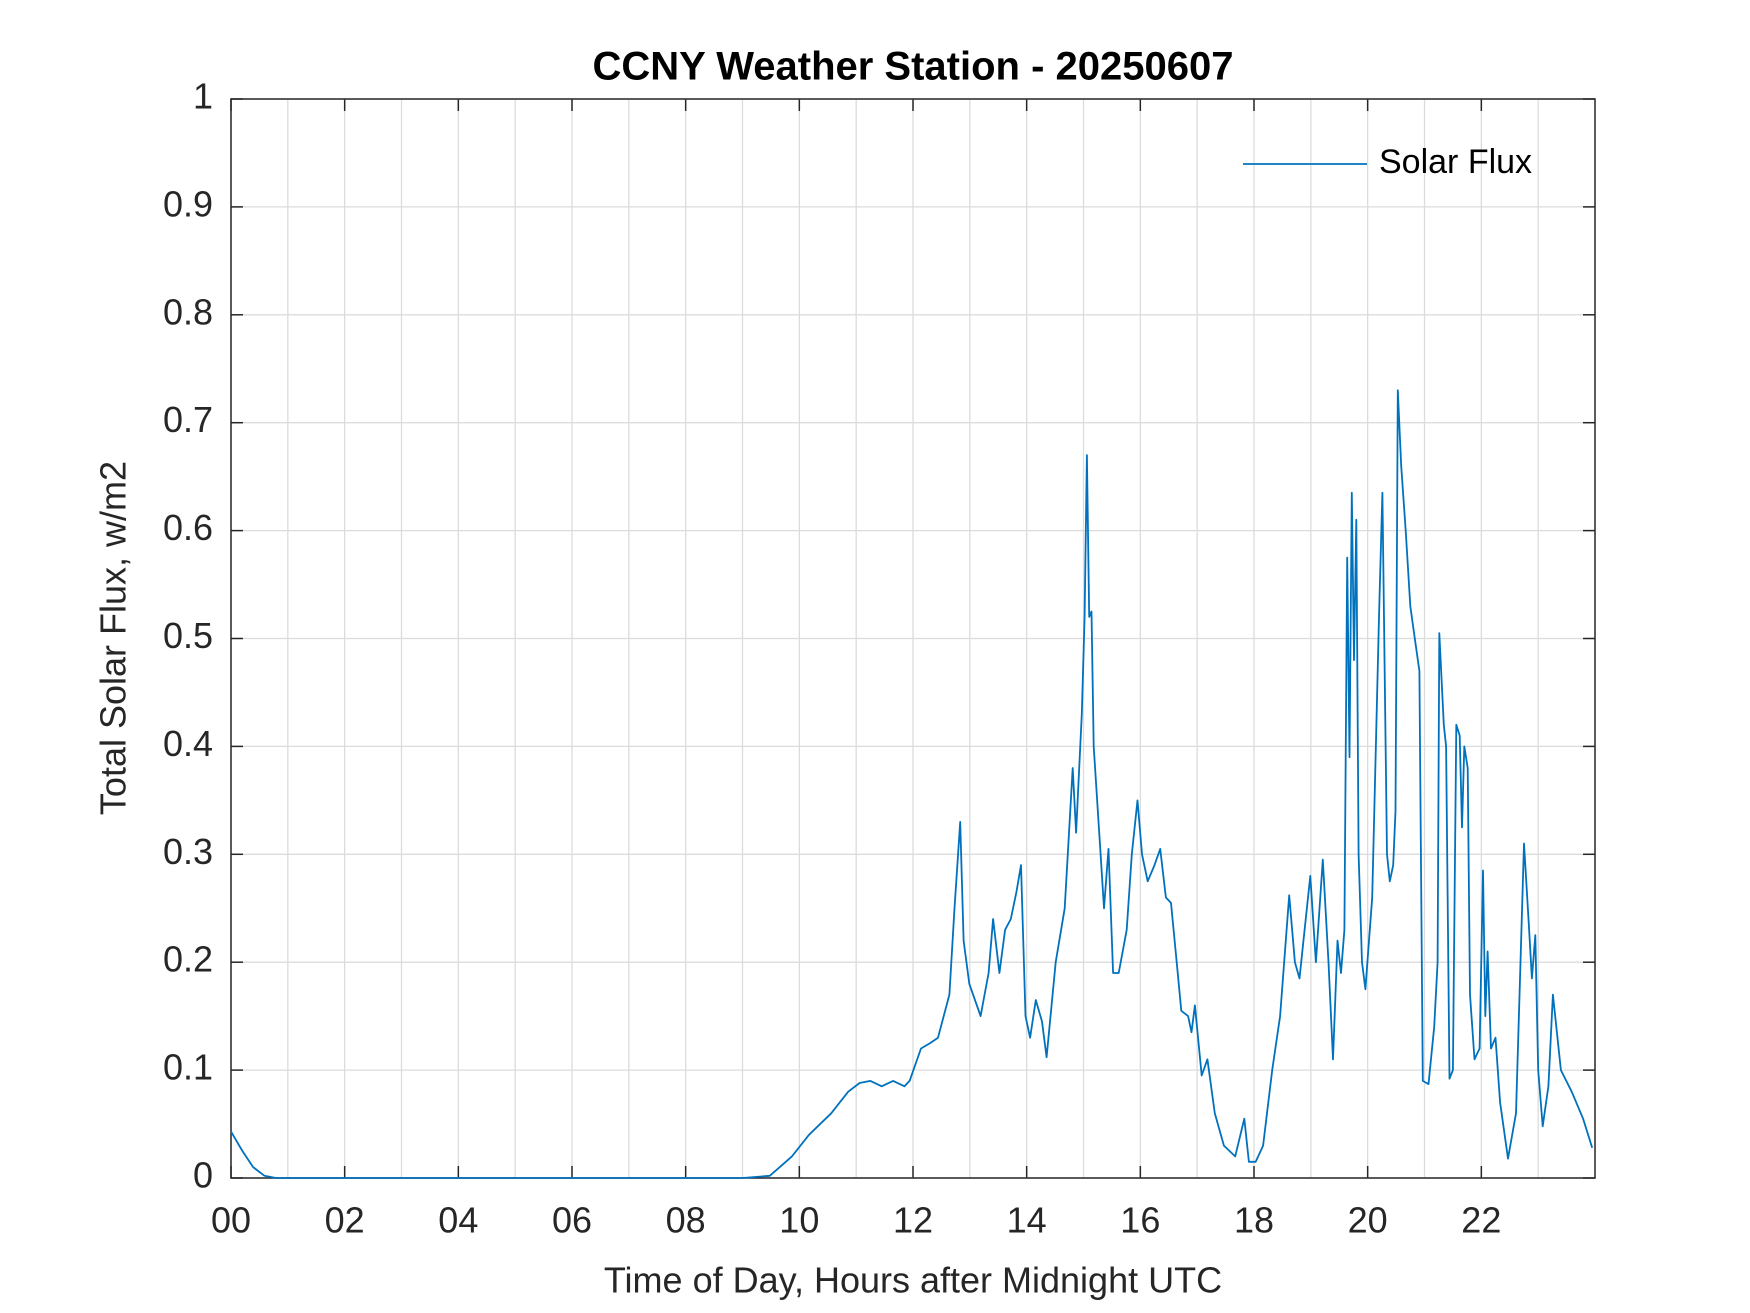  Describe the element at coordinates (203, 1175) in the screenshot. I see `y-tick-label: 0` at that location.